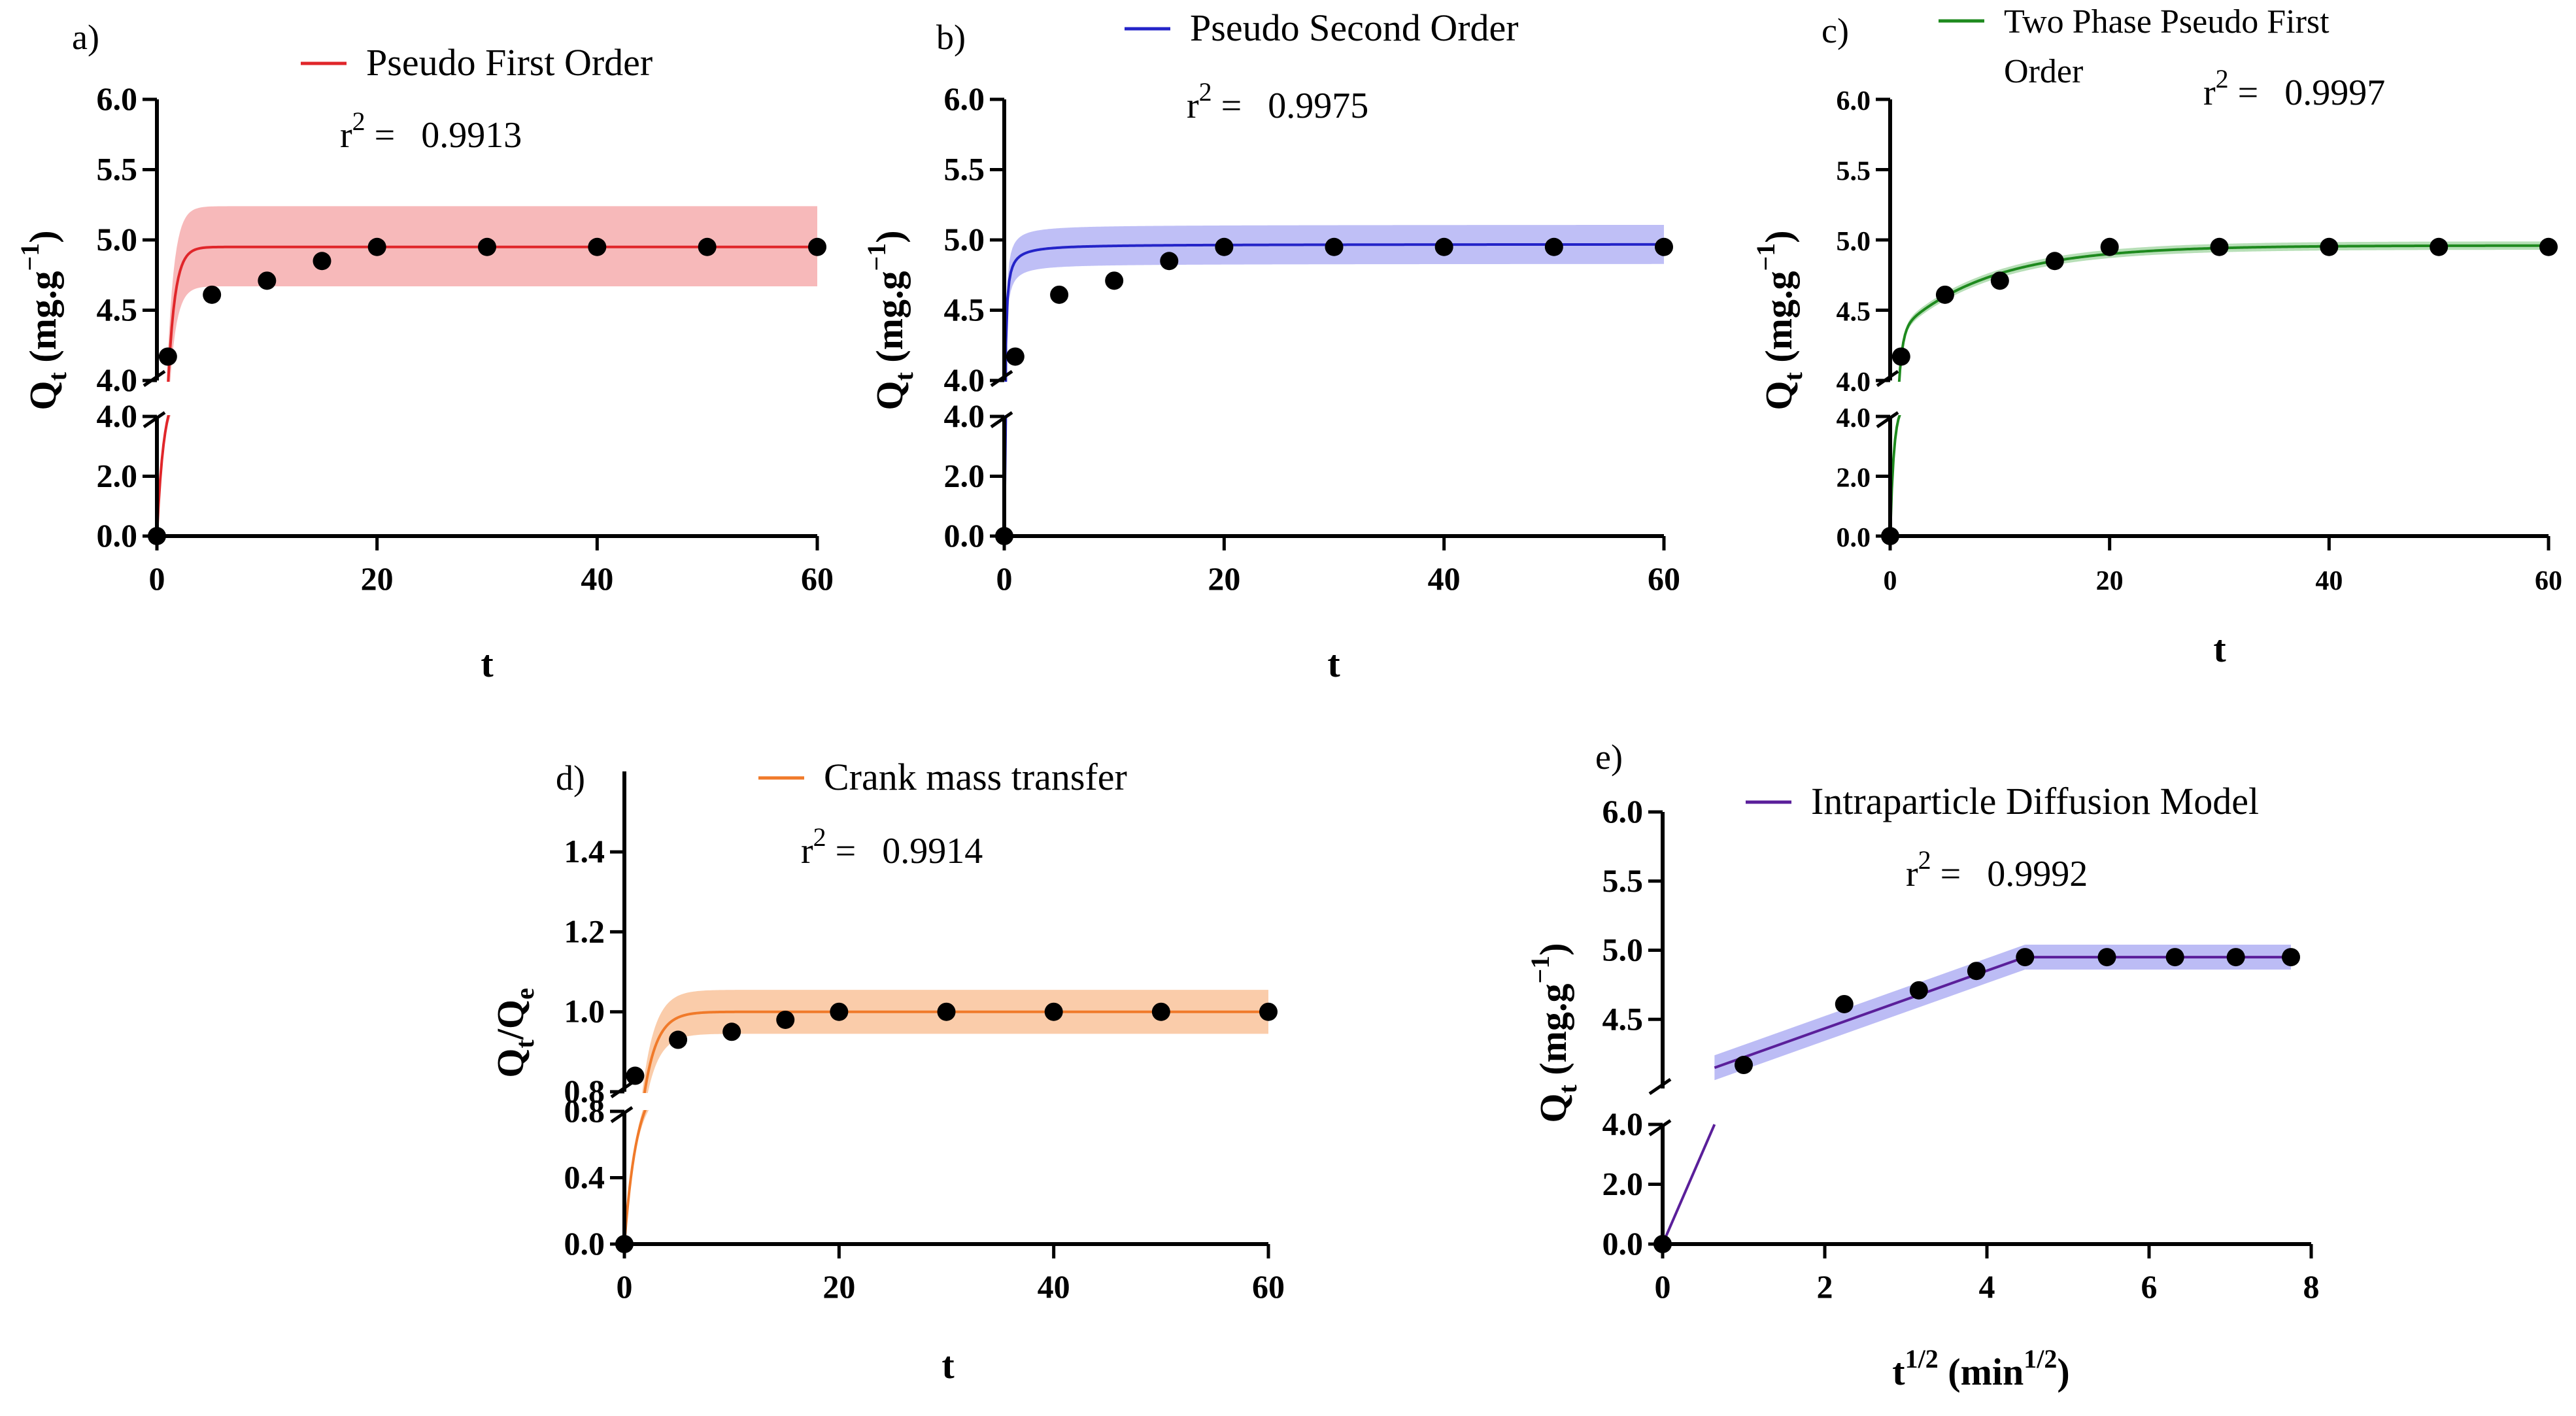 The width and height of the screenshot is (2576, 1416). I want to click on r-squared: r2 = 0.9914, so click(892, 846).